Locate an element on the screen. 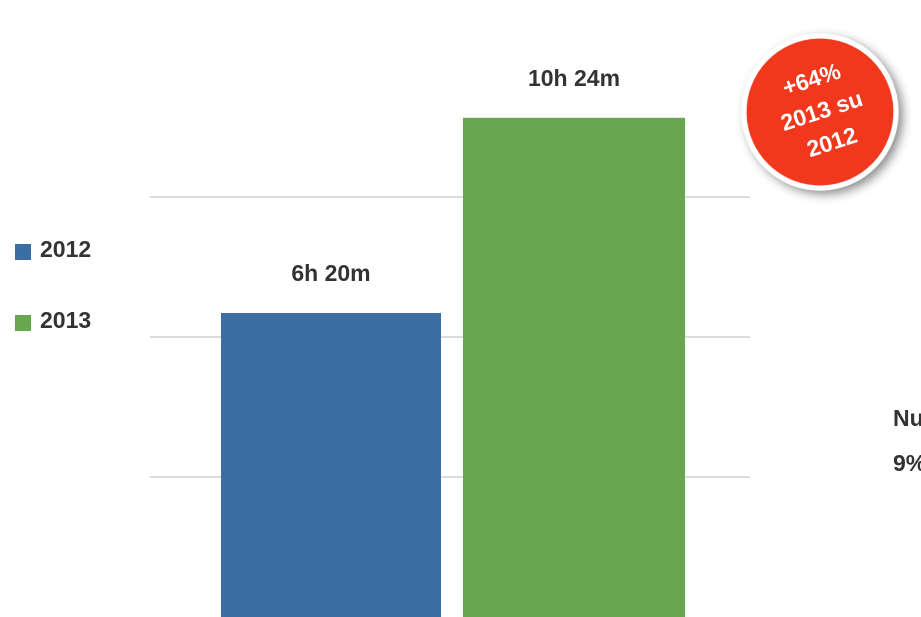  value-label: 6h 20m is located at coordinates (330, 273).